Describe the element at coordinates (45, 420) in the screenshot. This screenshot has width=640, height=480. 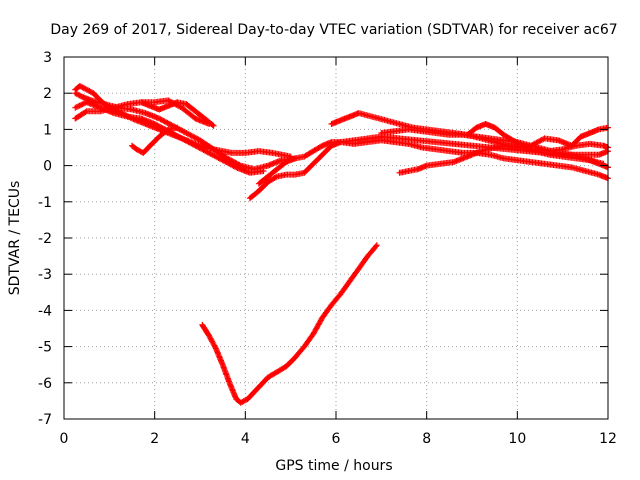
I see `y-tick-label: -7` at that location.